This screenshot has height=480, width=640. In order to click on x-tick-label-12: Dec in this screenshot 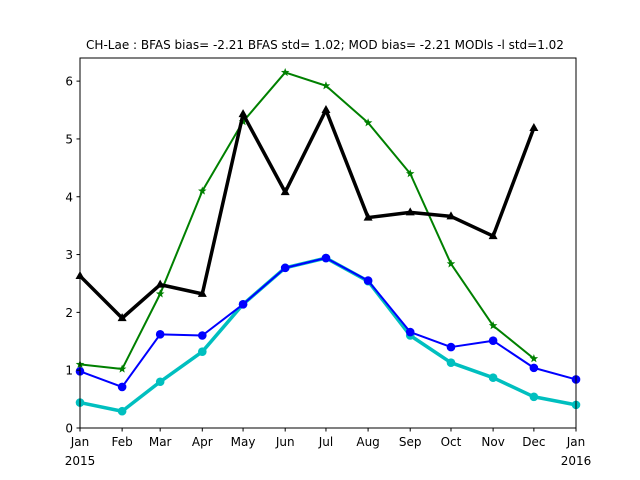, I will do `click(533, 442)`.